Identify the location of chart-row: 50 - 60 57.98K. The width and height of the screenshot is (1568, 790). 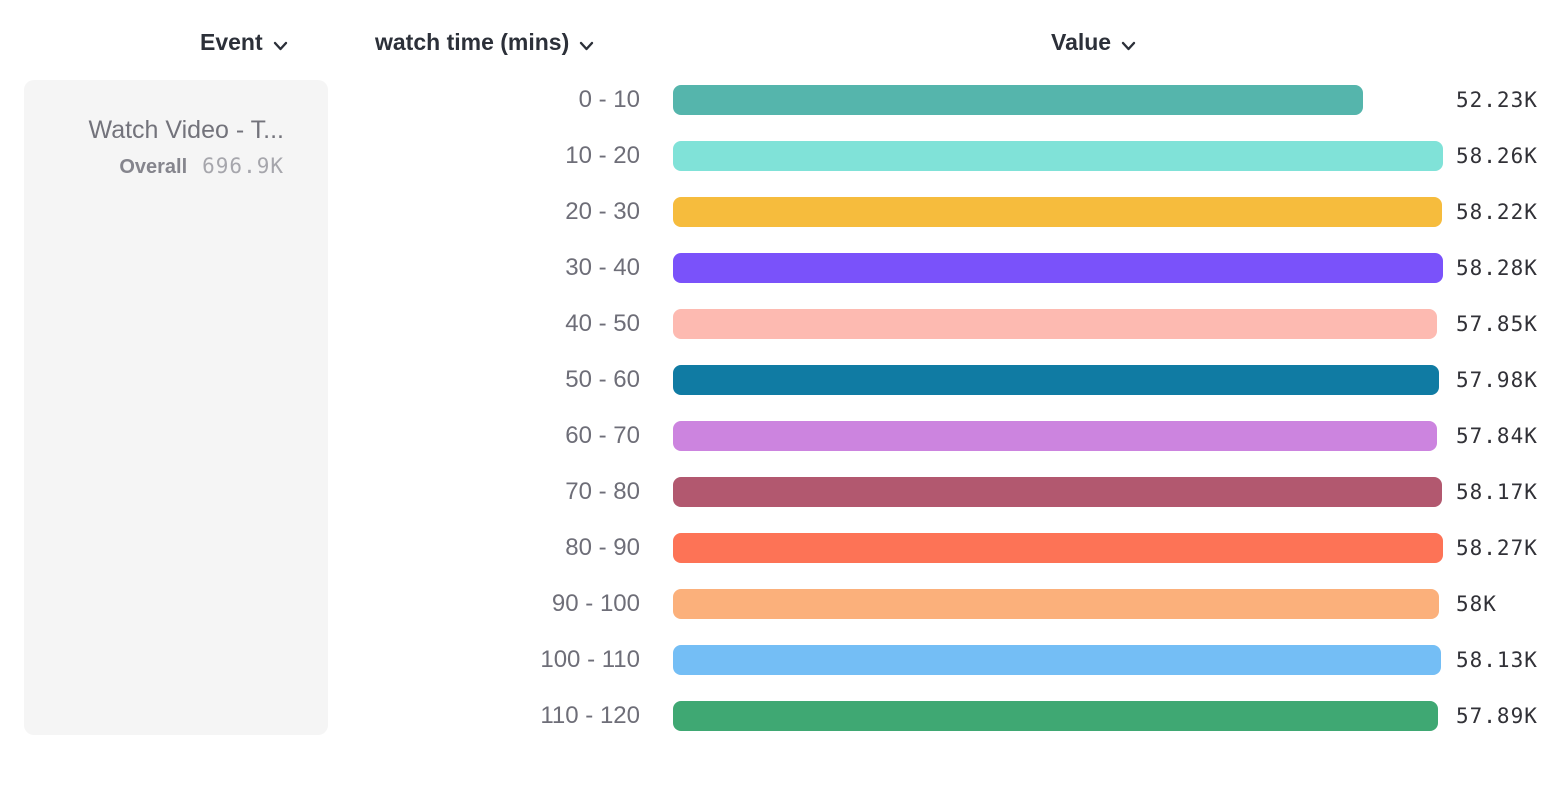
(784, 380).